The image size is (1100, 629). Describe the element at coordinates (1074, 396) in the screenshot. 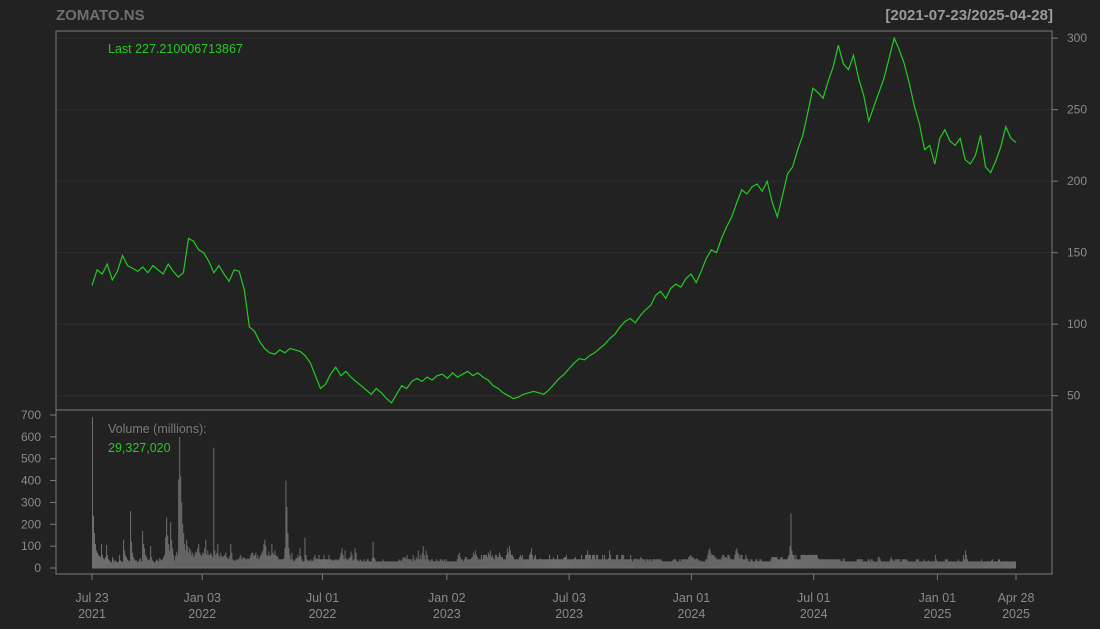

I see `price-tick-label: 50` at that location.